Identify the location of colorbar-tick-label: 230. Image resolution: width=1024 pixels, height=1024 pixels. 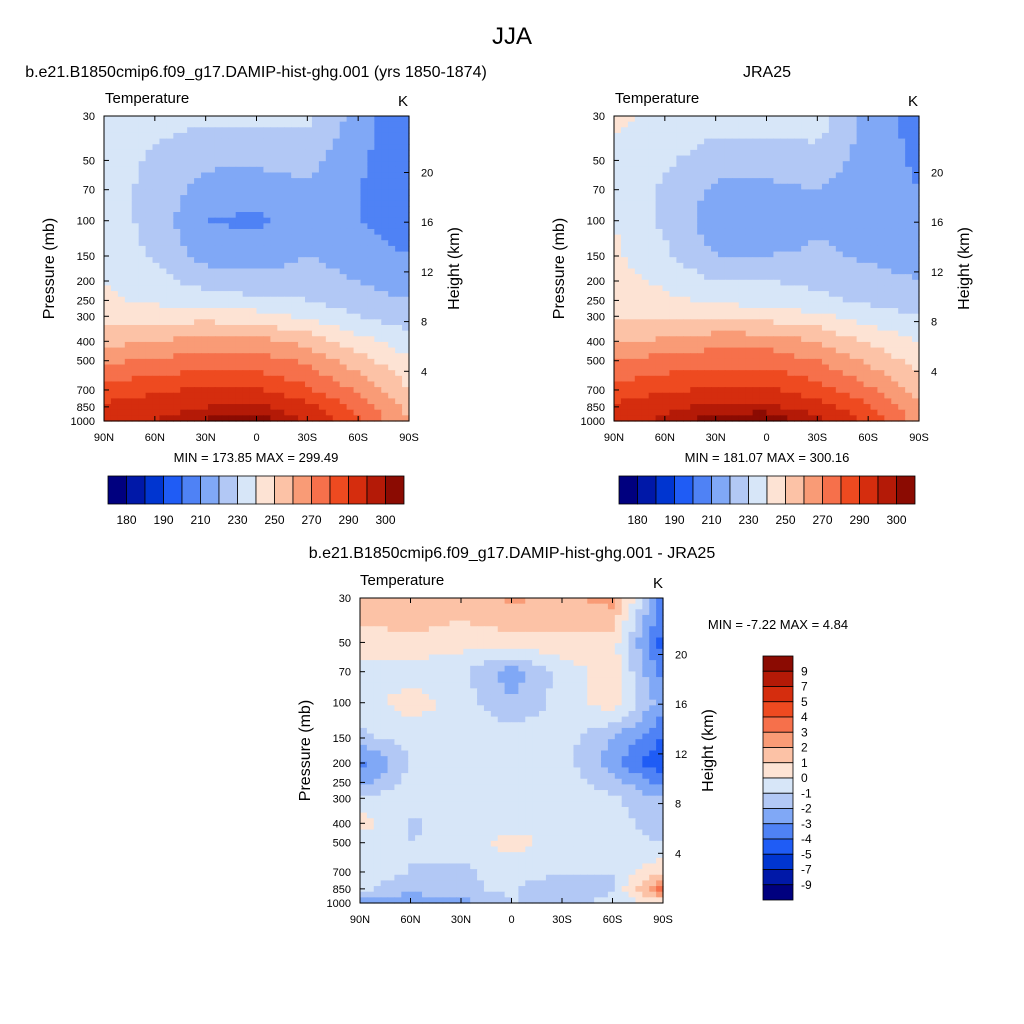
(748, 520).